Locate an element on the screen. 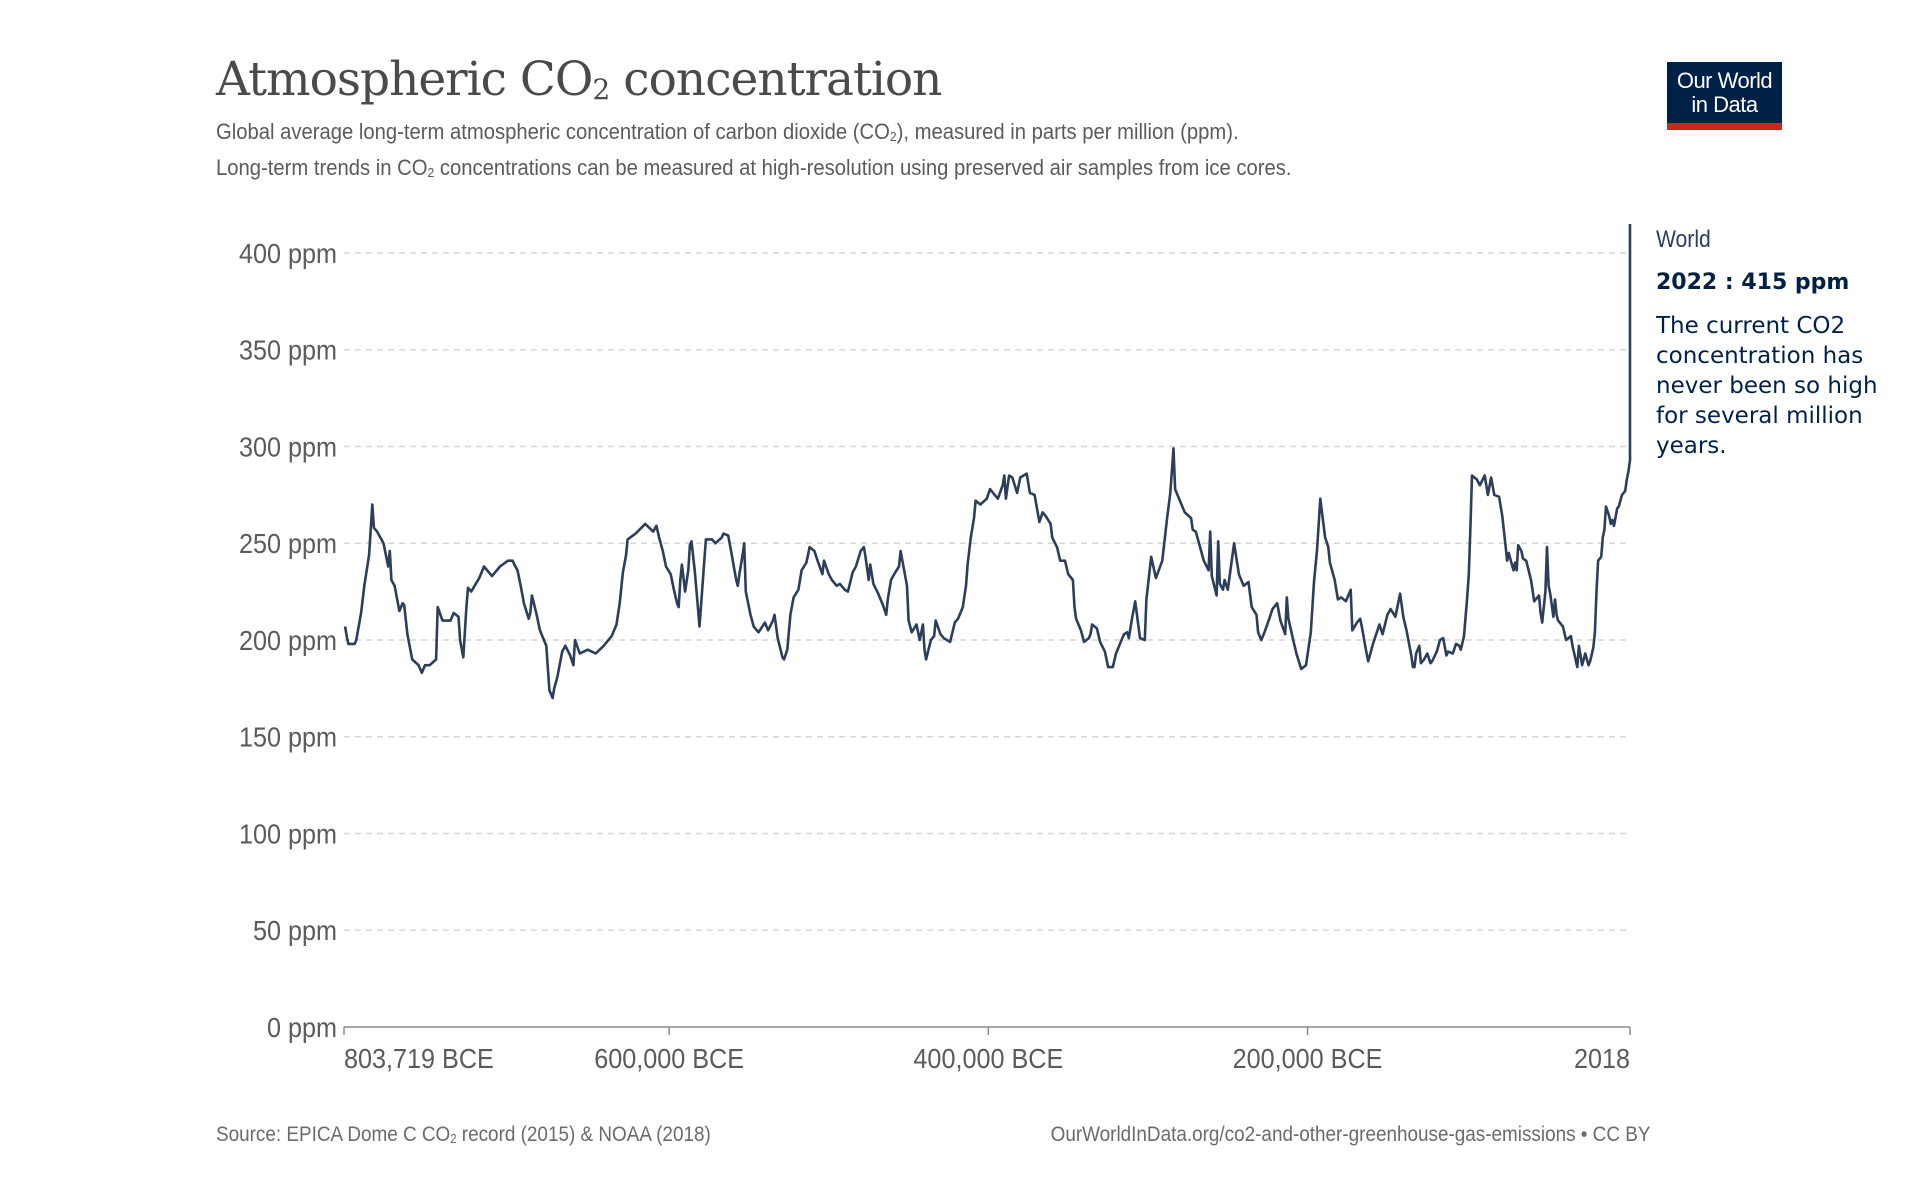 The width and height of the screenshot is (1920, 1200). y-tick-label: 150 ppm is located at coordinates (288, 738).